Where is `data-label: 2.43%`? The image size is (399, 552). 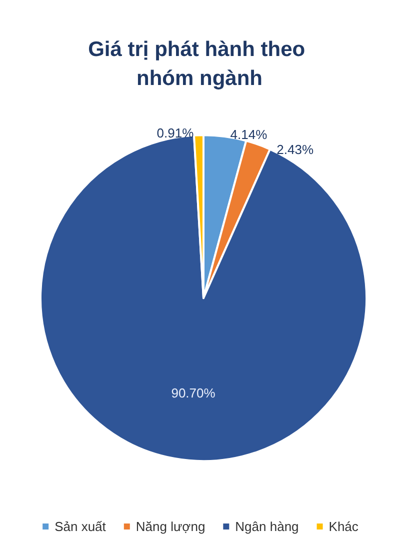
data-label: 2.43% is located at coordinates (295, 150).